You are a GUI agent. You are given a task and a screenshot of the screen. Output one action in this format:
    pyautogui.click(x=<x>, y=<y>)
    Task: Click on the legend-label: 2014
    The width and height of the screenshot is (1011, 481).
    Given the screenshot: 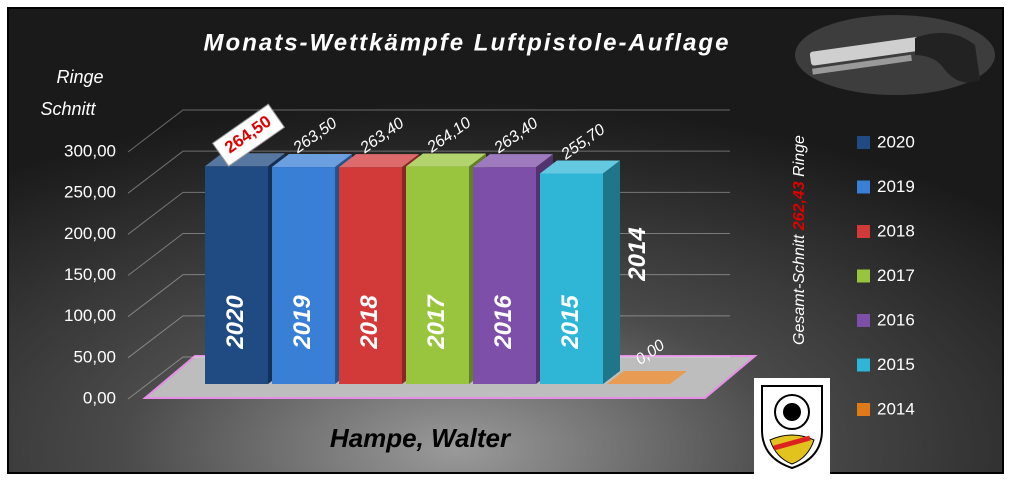 What is the action you would take?
    pyautogui.click(x=896, y=408)
    